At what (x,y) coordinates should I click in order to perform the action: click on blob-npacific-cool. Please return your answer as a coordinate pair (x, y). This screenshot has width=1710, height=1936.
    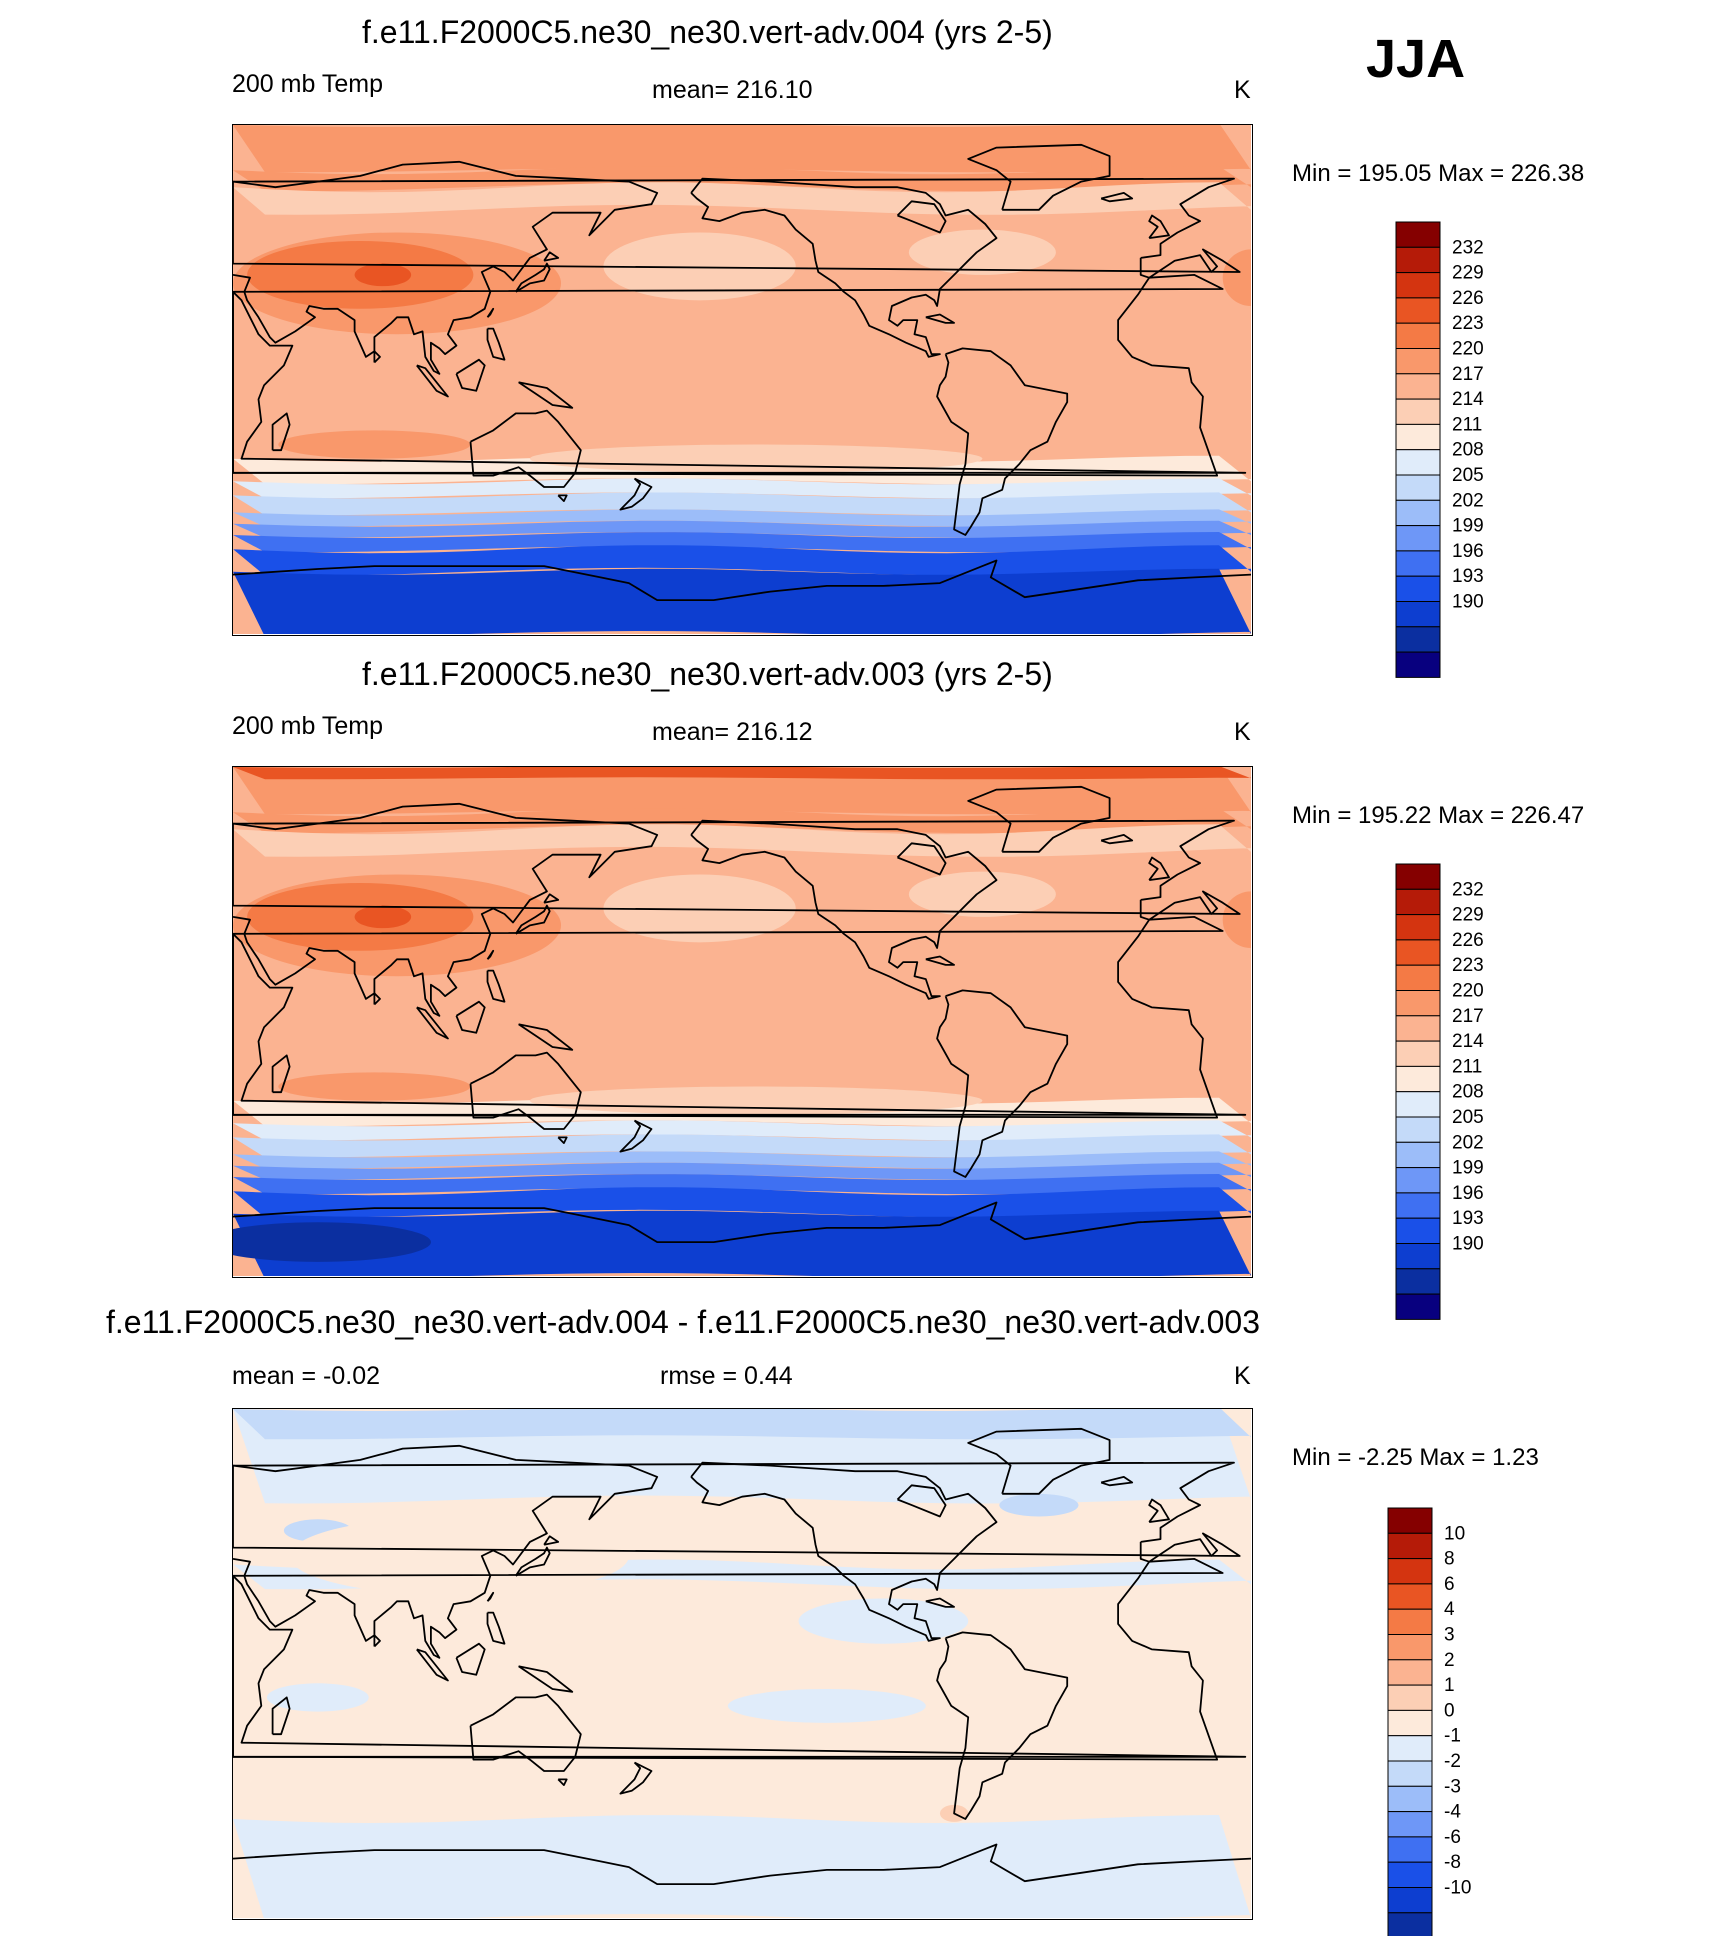
    Looking at the image, I should click on (699, 266).